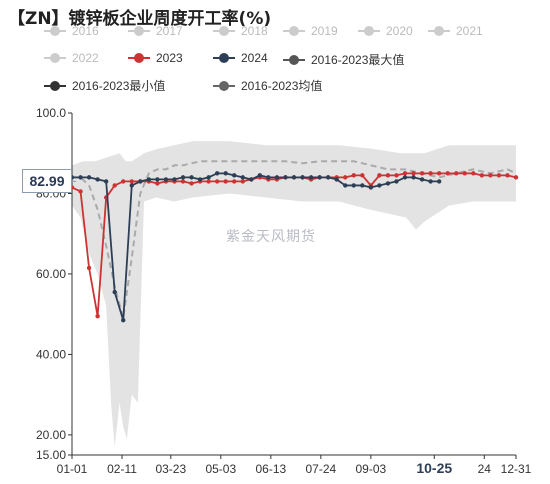 This screenshot has height=484, width=550. Describe the element at coordinates (104, 85) in the screenshot. I see `legend-item-10: 2016-2023最小值` at that location.